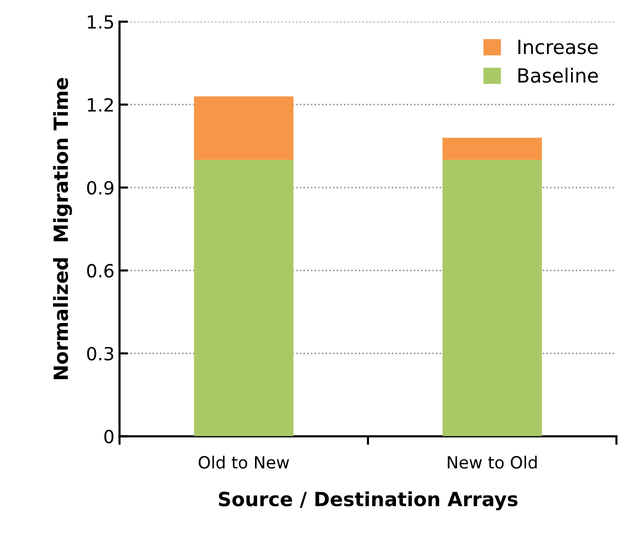 This screenshot has width=629, height=542. I want to click on y-tick-label: 0, so click(109, 437).